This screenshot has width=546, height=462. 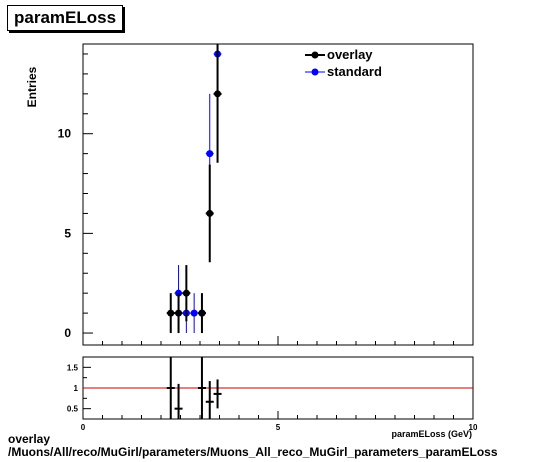 I want to click on legend-overlay-marker, so click(x=315, y=55).